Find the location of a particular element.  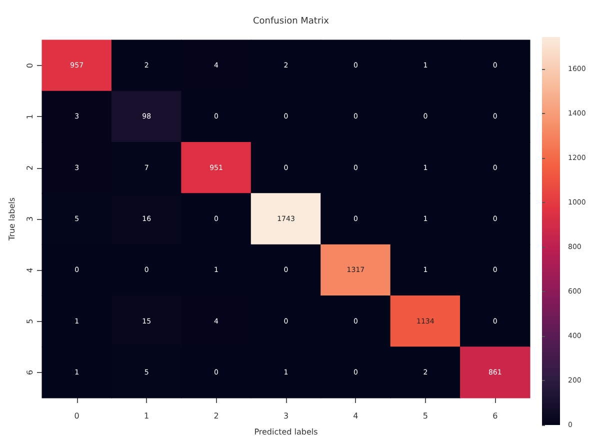

x-tick-label: 6 is located at coordinates (495, 416).